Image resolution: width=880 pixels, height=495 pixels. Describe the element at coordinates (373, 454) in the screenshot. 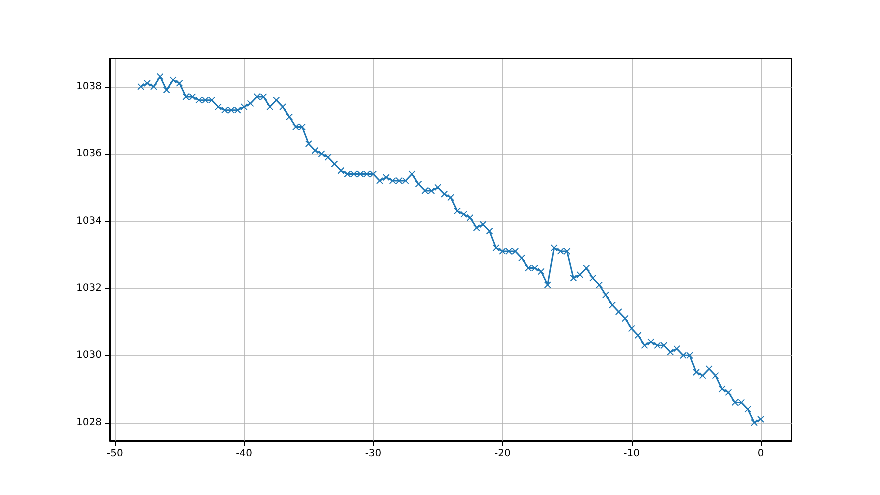

I see `x-tick-label: -30` at that location.